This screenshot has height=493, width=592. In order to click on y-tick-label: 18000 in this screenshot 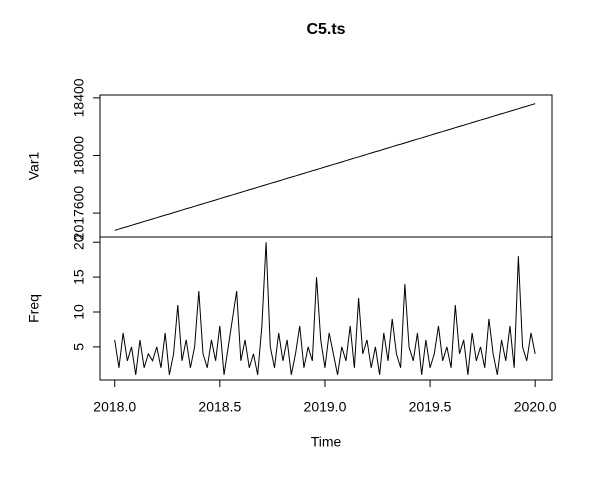, I will do `click(79, 155)`.